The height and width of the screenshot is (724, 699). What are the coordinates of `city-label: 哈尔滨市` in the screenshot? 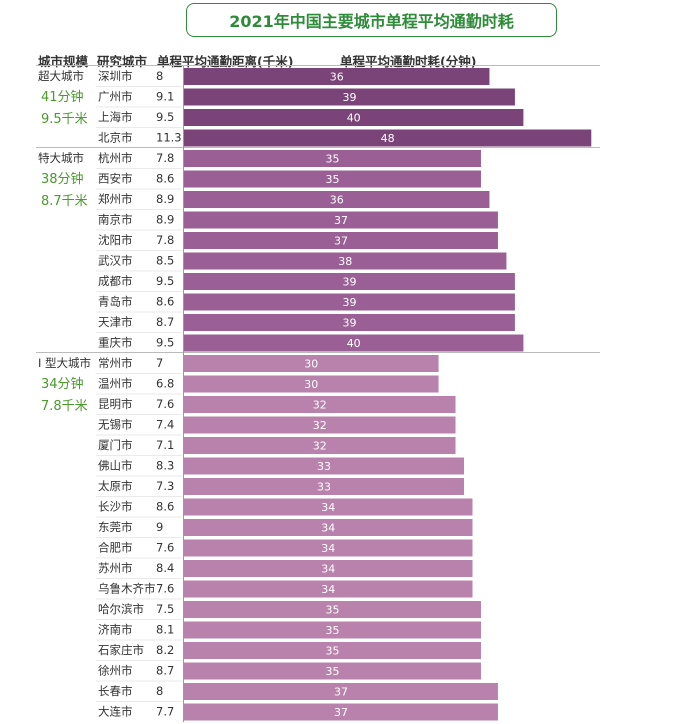 It's located at (121, 609).